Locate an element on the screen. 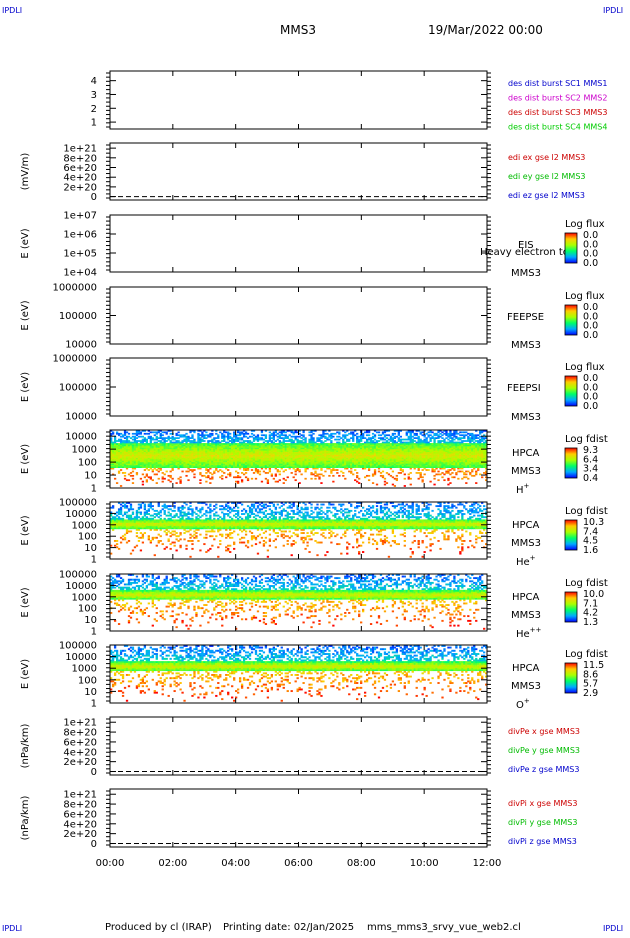  y-tick-label: 10 is located at coordinates (90, 476).